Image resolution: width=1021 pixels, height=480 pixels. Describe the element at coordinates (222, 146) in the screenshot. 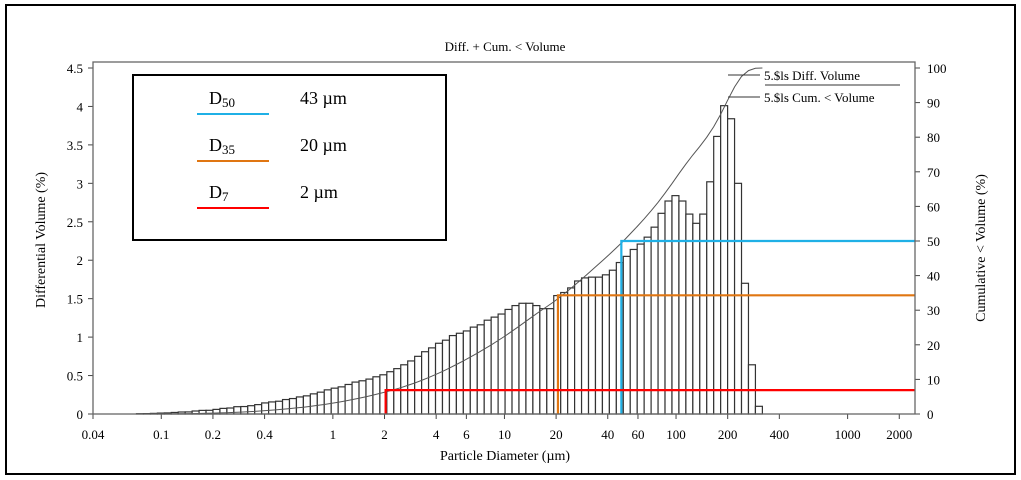

I see `d35-legend-name: D35` at that location.